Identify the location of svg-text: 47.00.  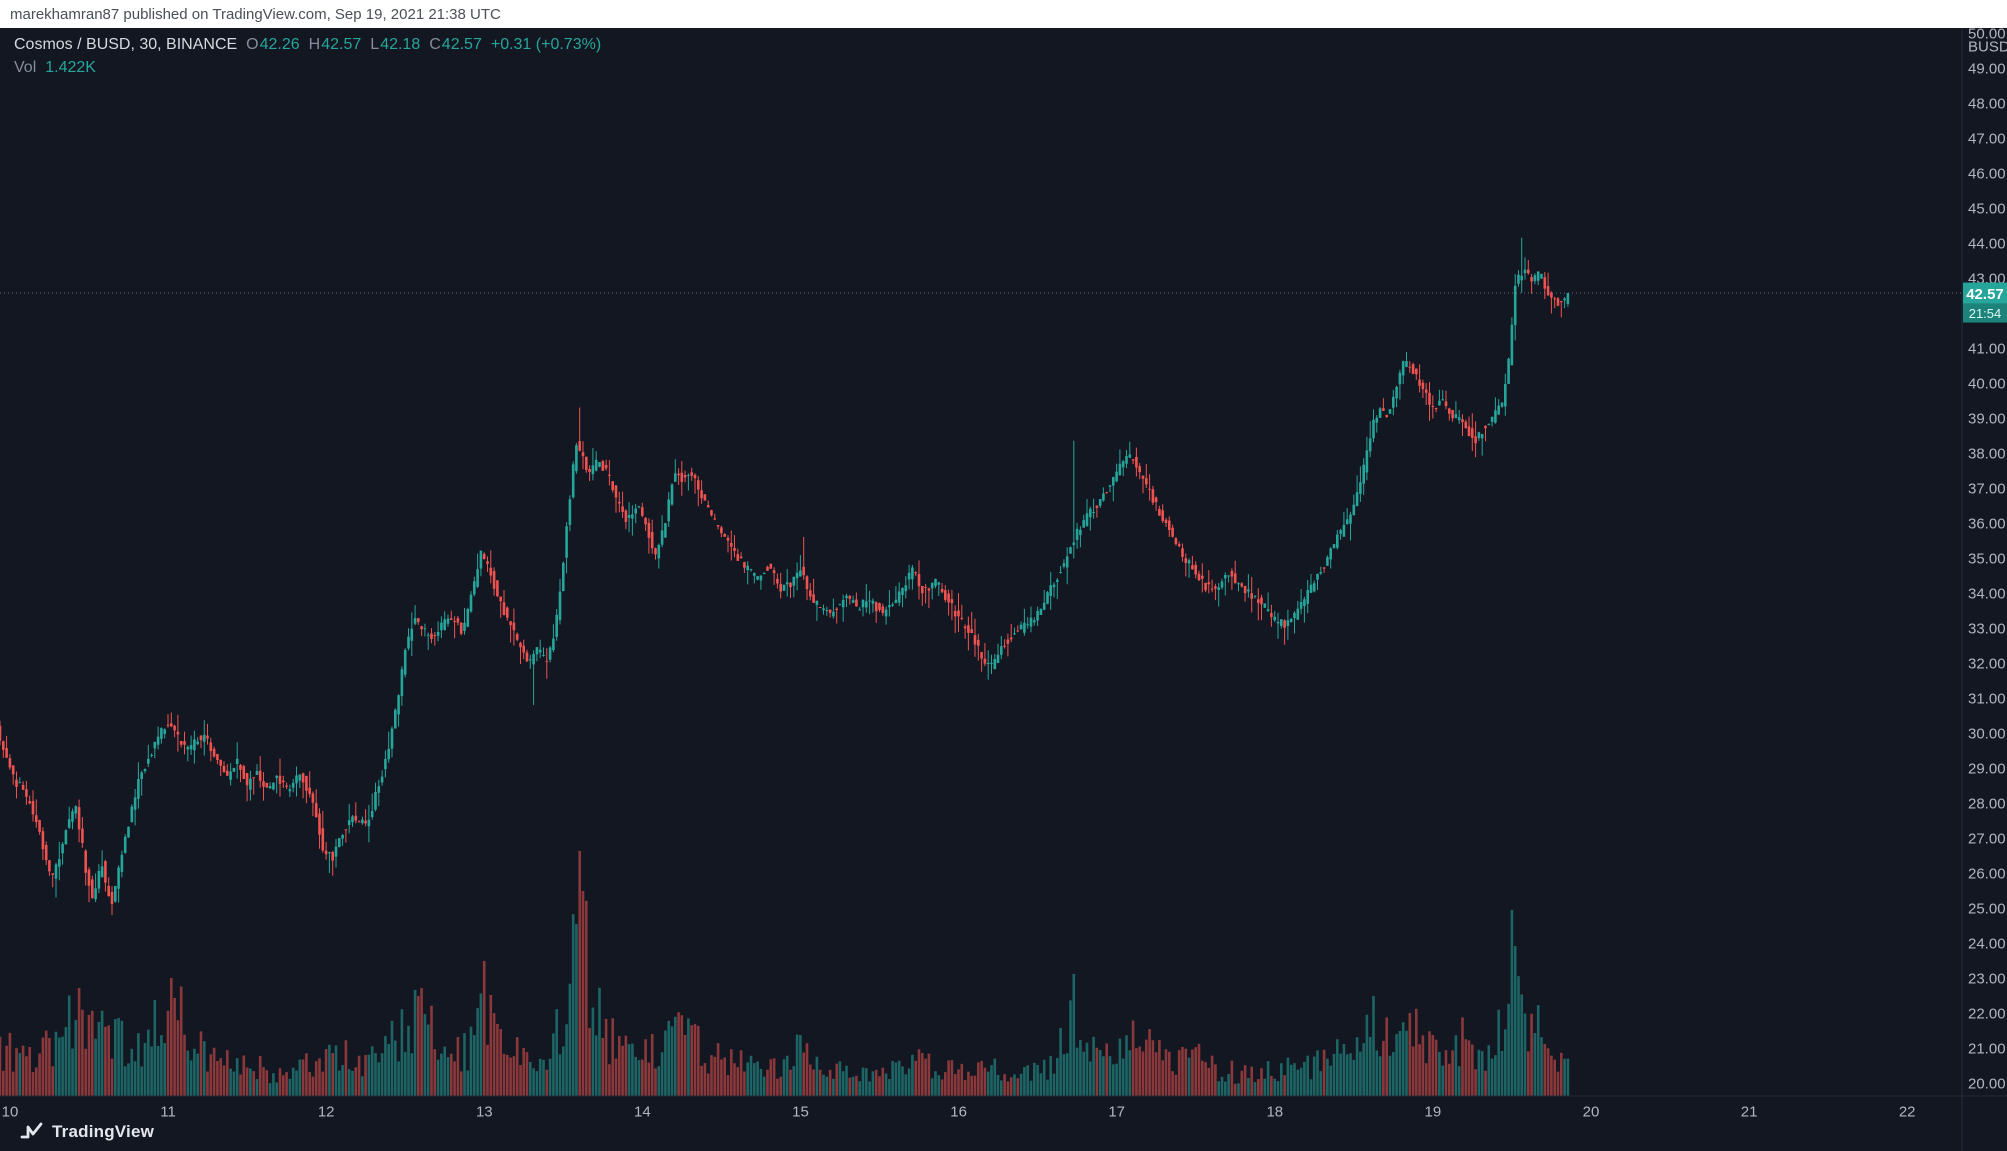
(1987, 138).